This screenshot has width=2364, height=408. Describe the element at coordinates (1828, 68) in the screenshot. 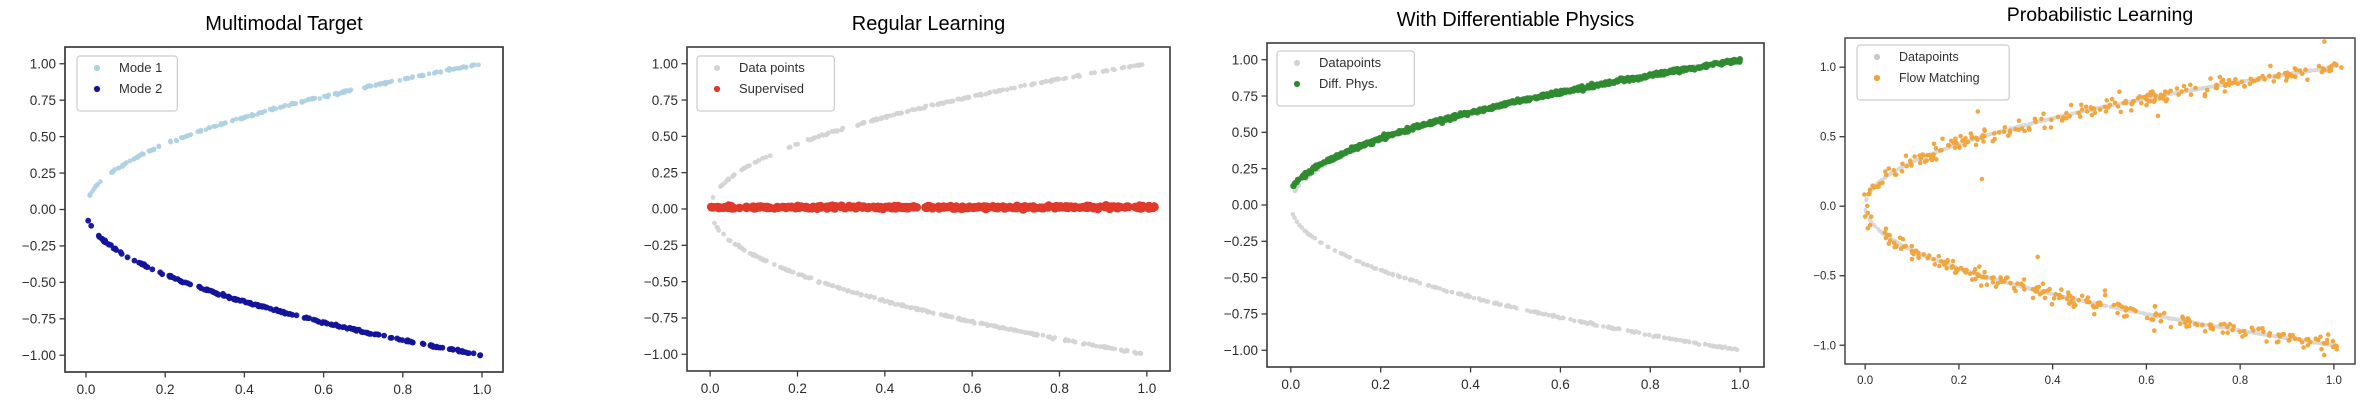

I see `y-tick-label: 1.0` at that location.